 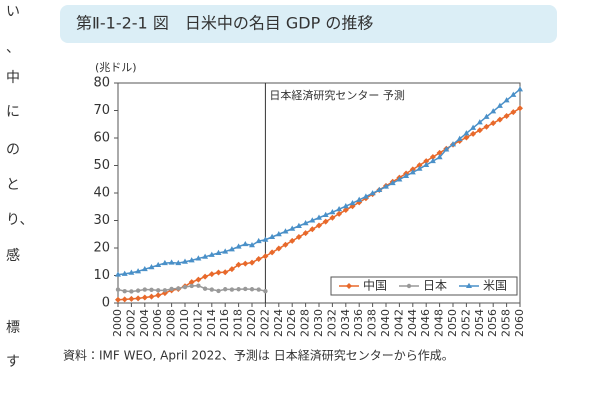 What do you see at coordinates (337, 95) in the screenshot?
I see `annotation: 日本経済研究センター 予測` at bounding box center [337, 95].